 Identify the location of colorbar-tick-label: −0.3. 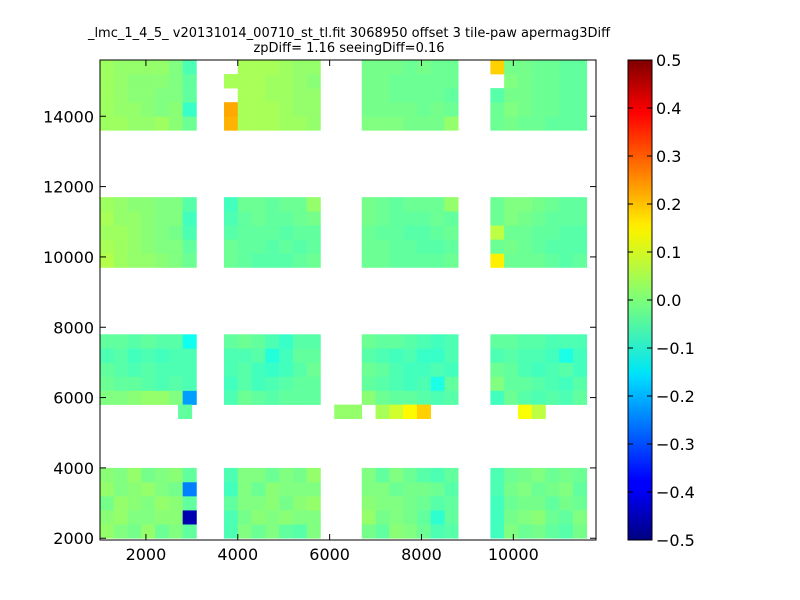
(675, 444).